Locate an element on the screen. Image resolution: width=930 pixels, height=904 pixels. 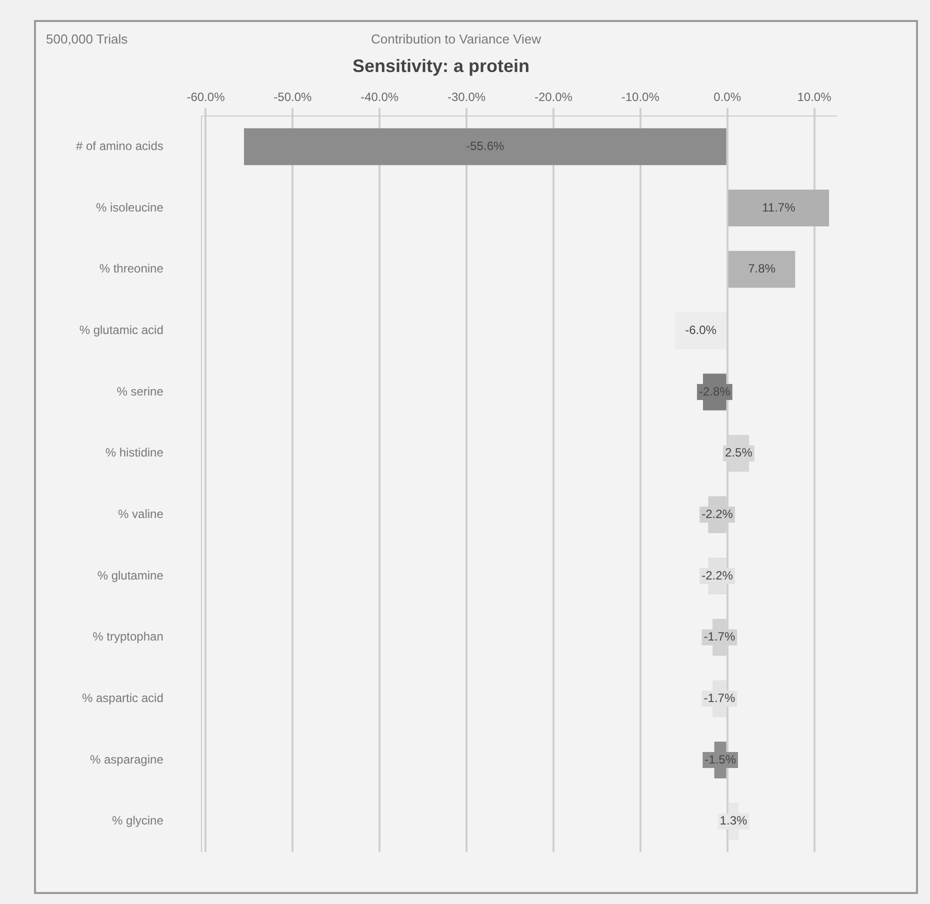
x-tick-label: -40.0% is located at coordinates (379, 97).